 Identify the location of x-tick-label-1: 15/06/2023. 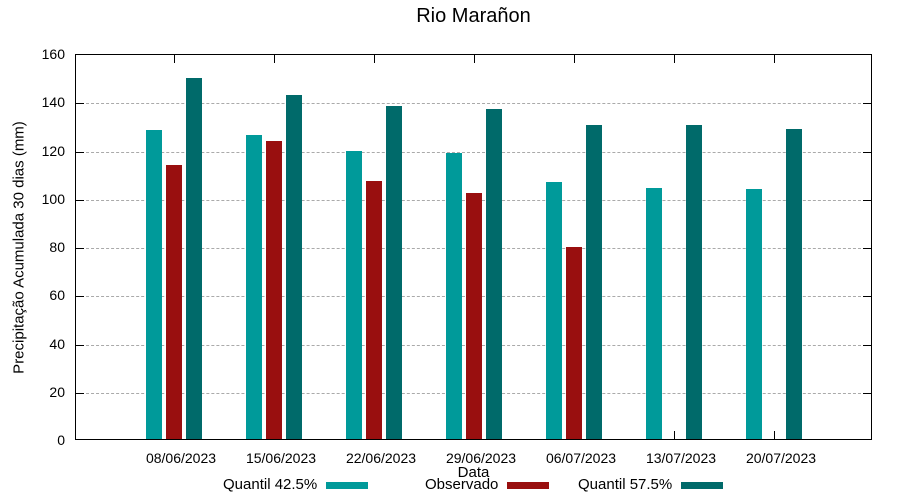
(281, 458).